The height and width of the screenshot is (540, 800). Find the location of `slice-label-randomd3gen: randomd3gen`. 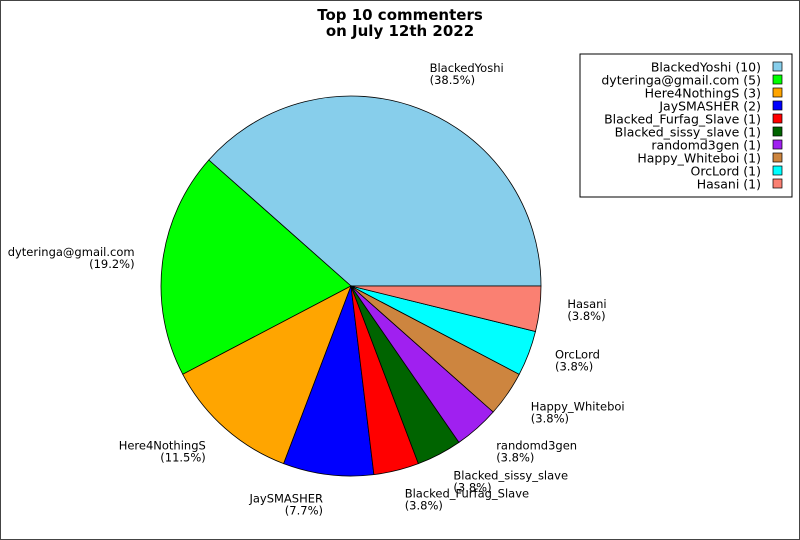

slice-label-randomd3gen: randomd3gen is located at coordinates (536, 446).